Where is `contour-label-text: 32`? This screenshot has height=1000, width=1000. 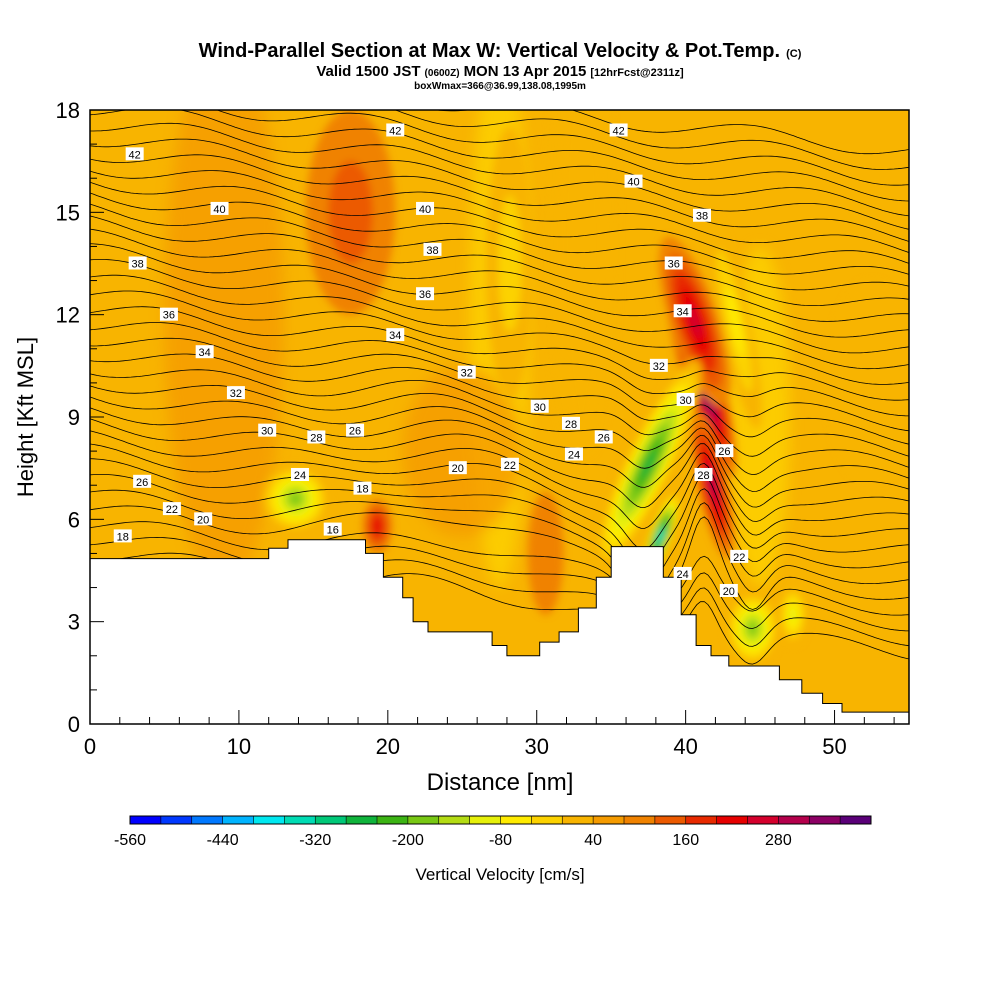 contour-label-text: 32 is located at coordinates (236, 394).